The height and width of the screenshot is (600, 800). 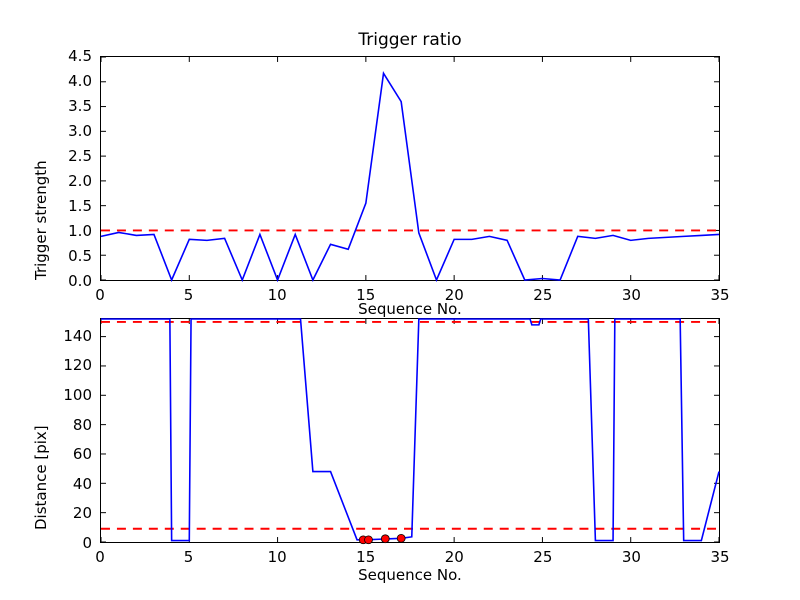 What do you see at coordinates (80, 81) in the screenshot?
I see `ytick-label: 4.0` at bounding box center [80, 81].